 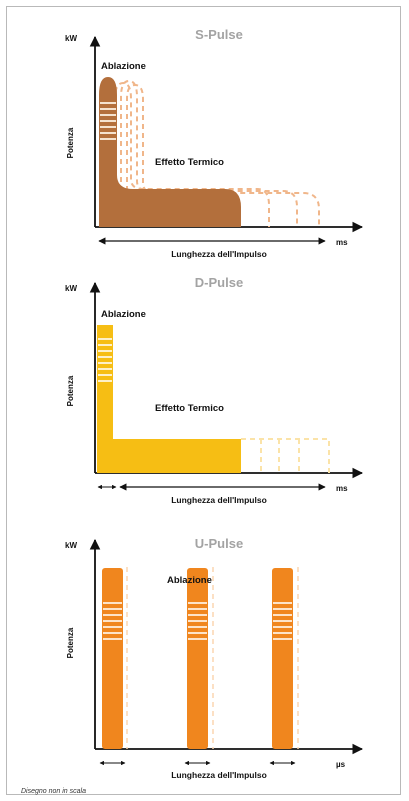 I want to click on u-pulse-ablation-stripes, so click(x=197, y=621).